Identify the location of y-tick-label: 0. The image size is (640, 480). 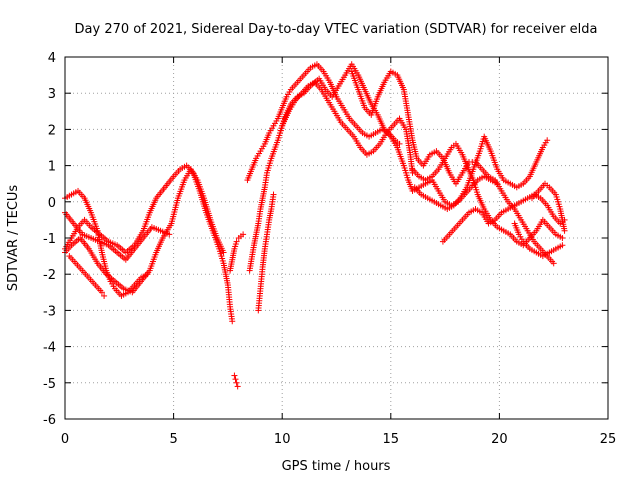
(52, 203).